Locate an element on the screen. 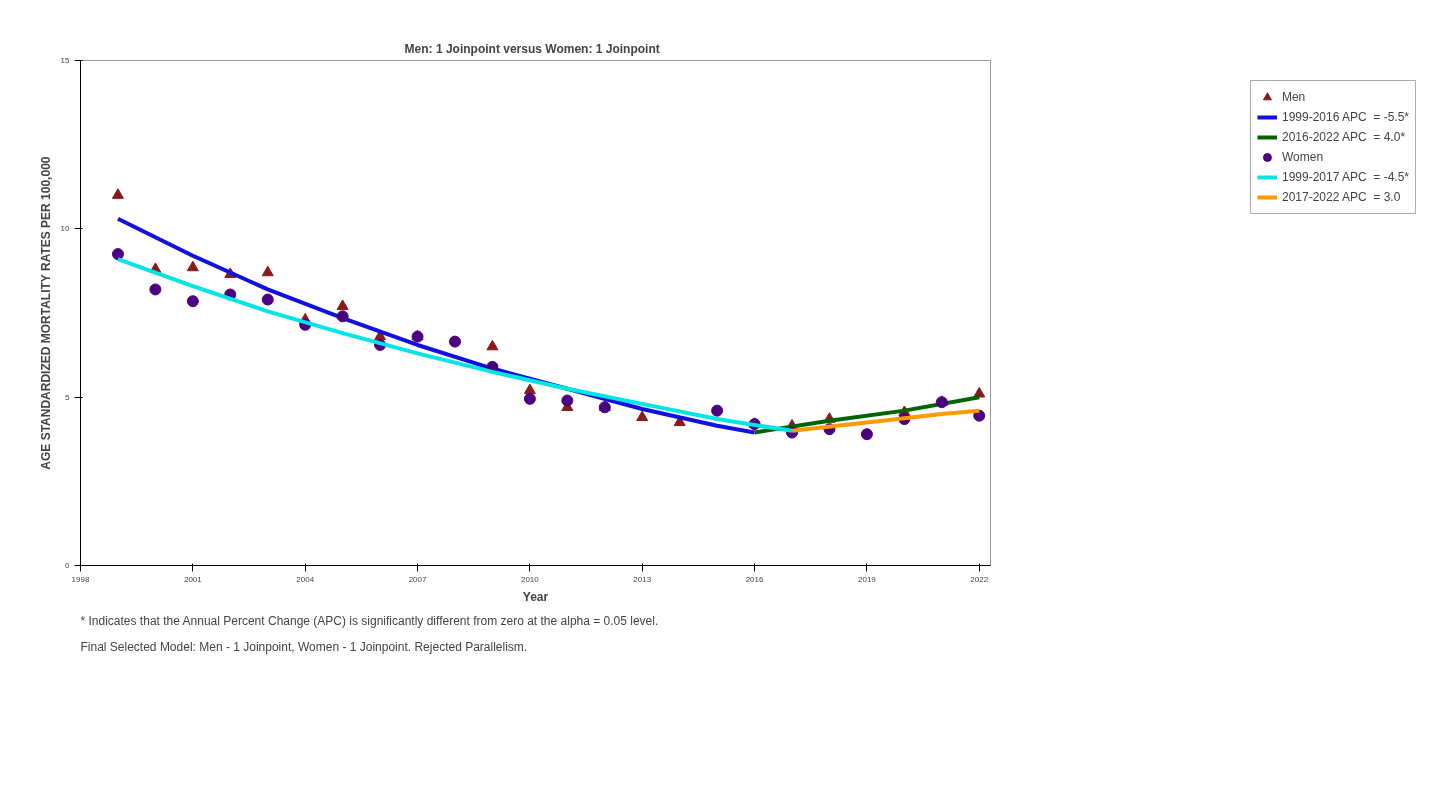 The width and height of the screenshot is (1442, 789). x-tick-label: 2019 is located at coordinates (867, 579).